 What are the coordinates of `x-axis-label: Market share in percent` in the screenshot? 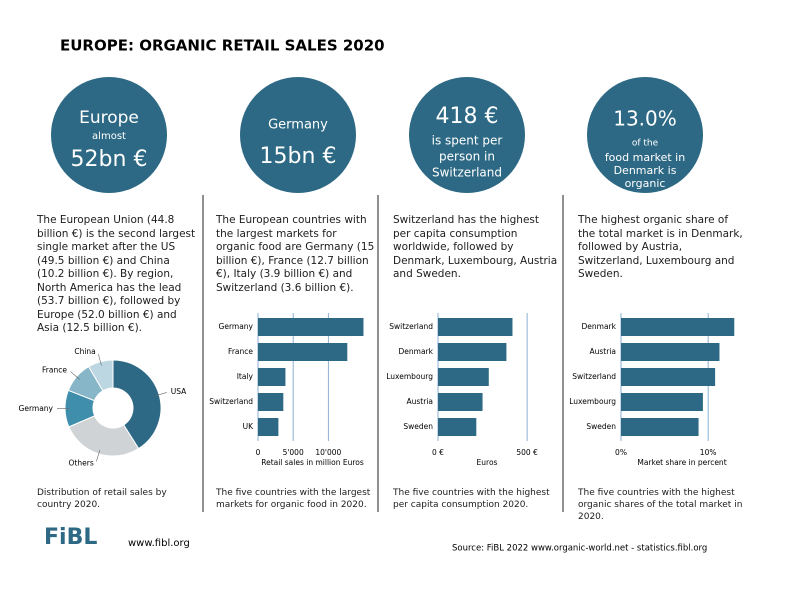 It's located at (681, 462).